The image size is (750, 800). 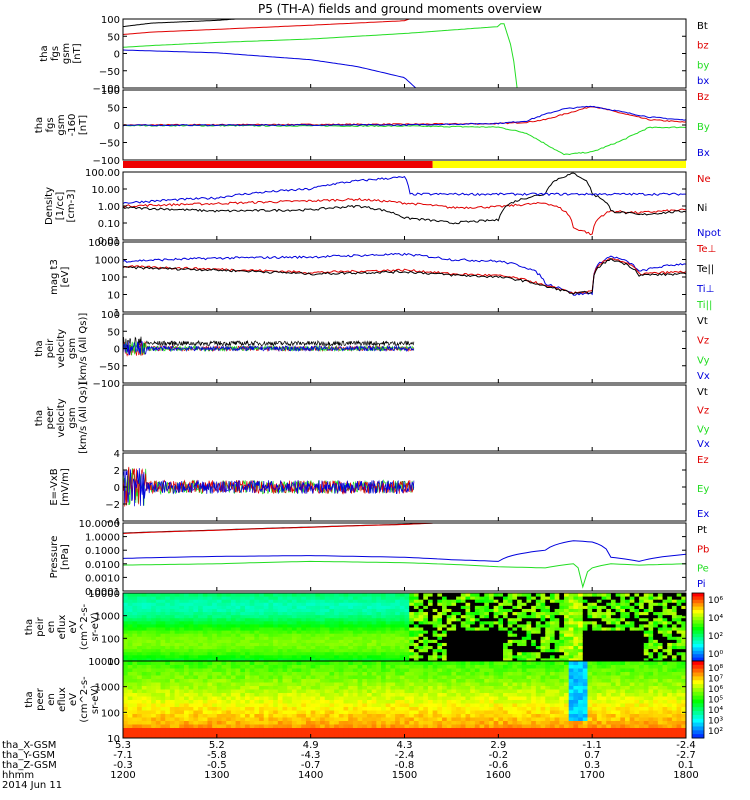 I want to click on colorbar-segment, so click(x=698, y=605).